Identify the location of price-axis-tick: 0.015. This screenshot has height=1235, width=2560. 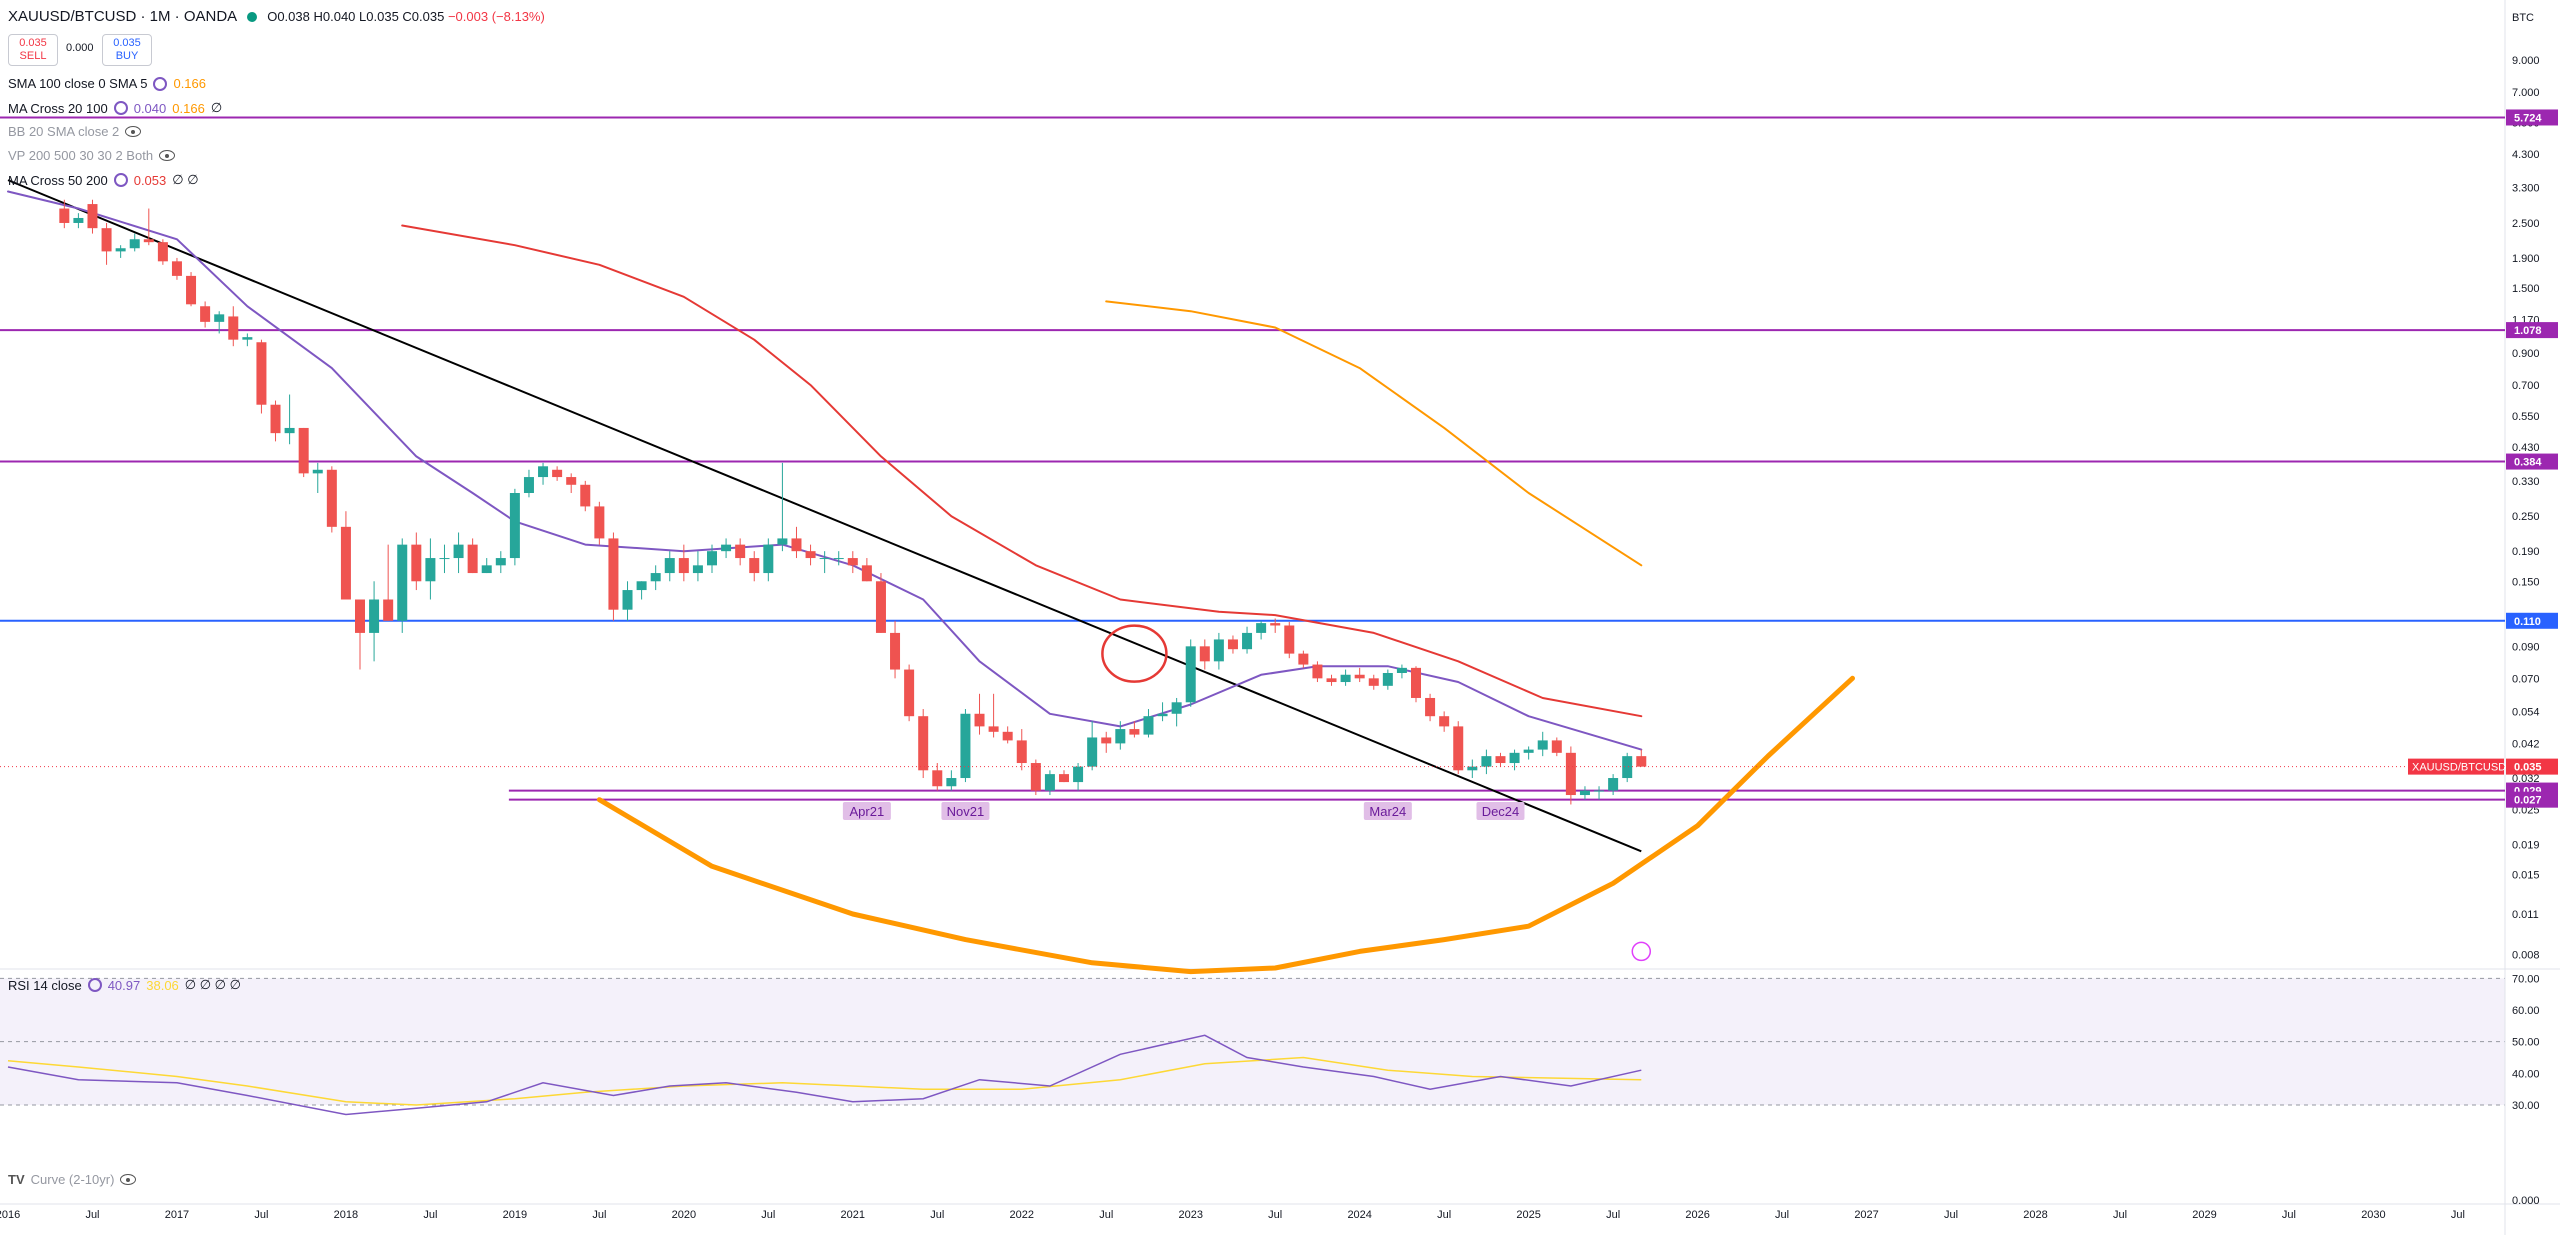
(2526, 876).